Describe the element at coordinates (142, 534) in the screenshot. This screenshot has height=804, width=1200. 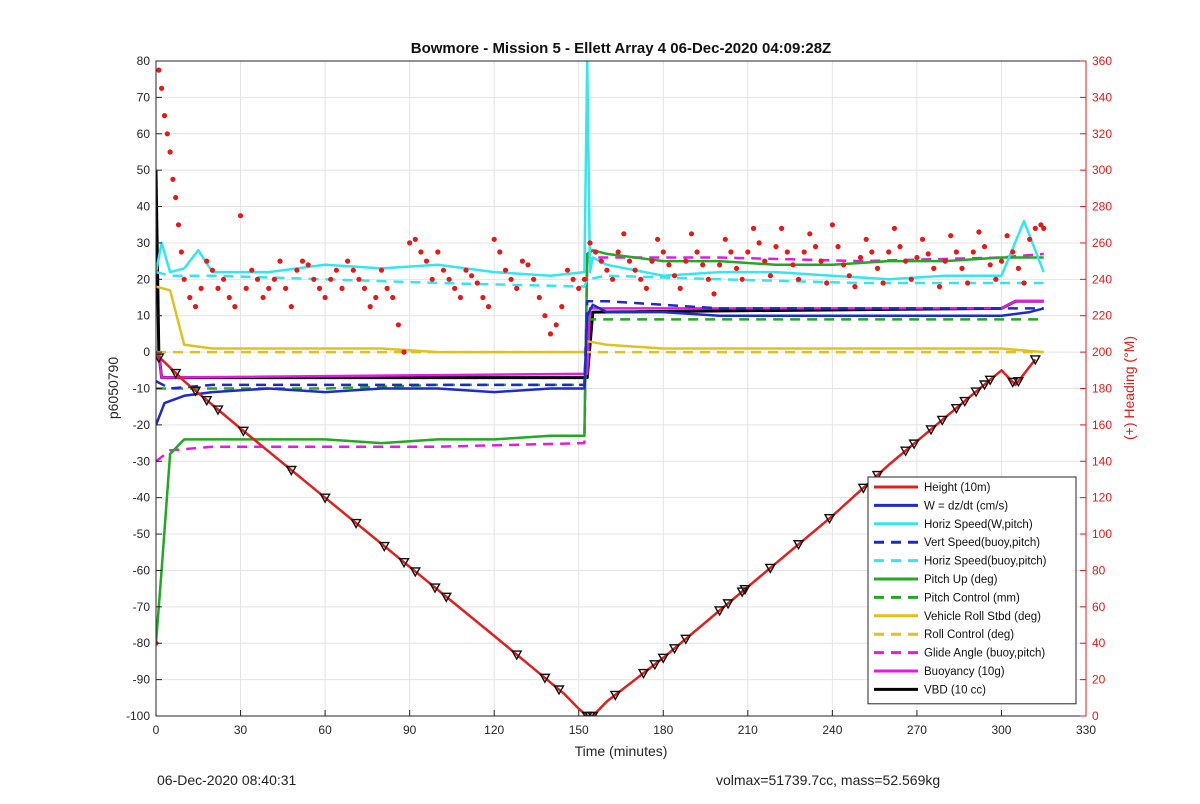
I see `y-tick-label: -50` at that location.